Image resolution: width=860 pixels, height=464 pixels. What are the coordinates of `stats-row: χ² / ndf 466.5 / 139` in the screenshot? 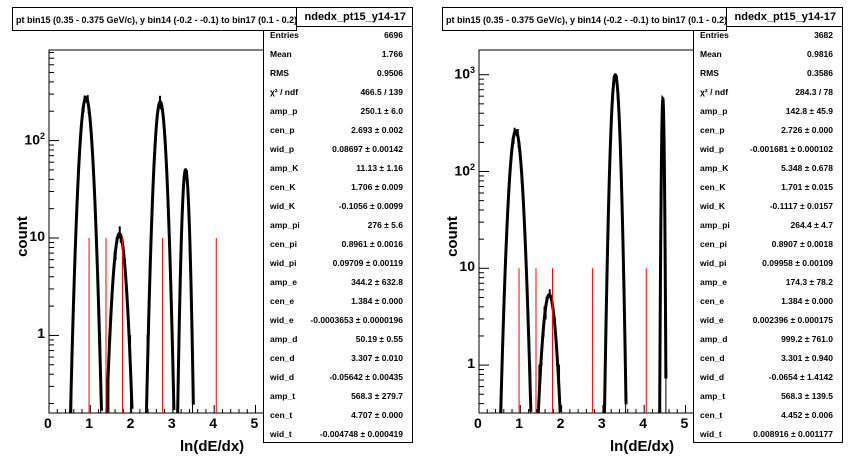 It's located at (336, 92).